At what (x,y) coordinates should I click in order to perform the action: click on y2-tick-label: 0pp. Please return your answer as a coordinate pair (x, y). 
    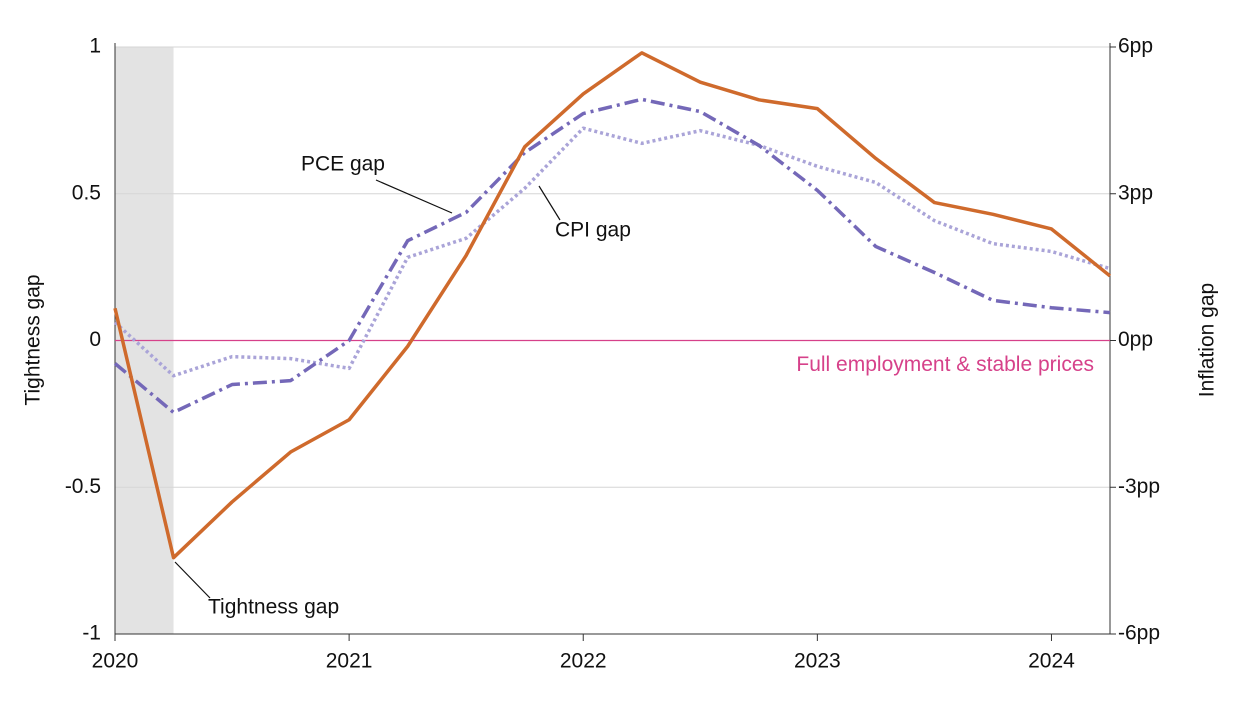
    Looking at the image, I should click on (1135, 339).